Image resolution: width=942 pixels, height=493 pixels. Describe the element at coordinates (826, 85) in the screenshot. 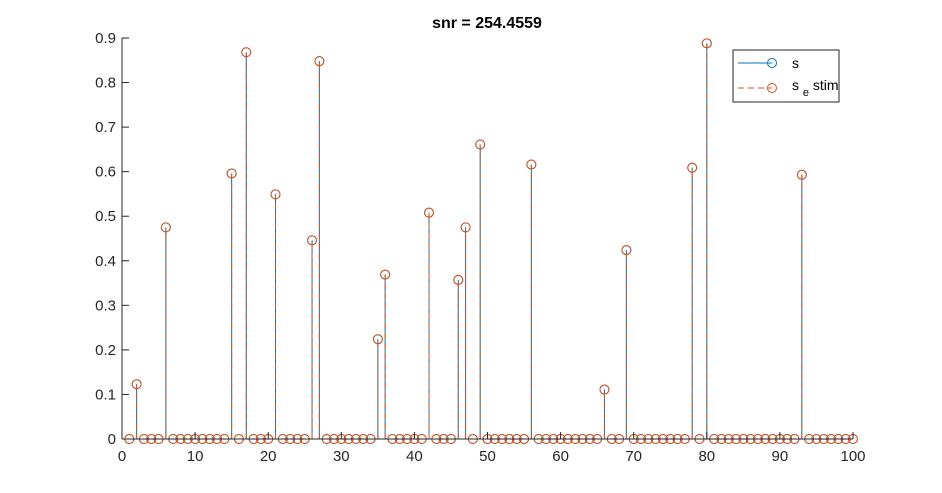

I see `legend-label-s-estim-rest: stim` at that location.